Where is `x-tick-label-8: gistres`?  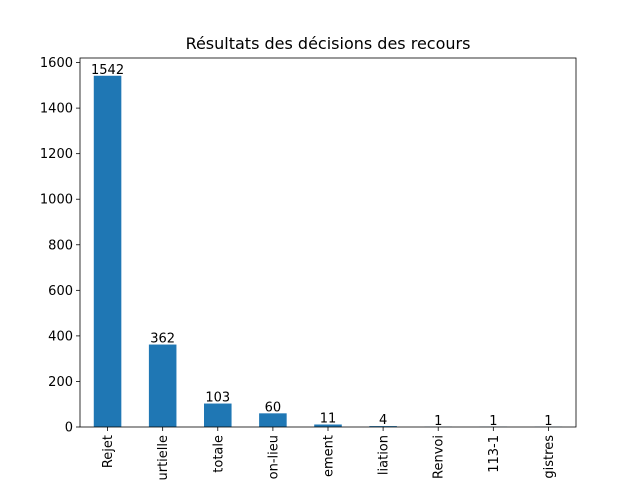 x-tick-label-8: gistres is located at coordinates (549, 457).